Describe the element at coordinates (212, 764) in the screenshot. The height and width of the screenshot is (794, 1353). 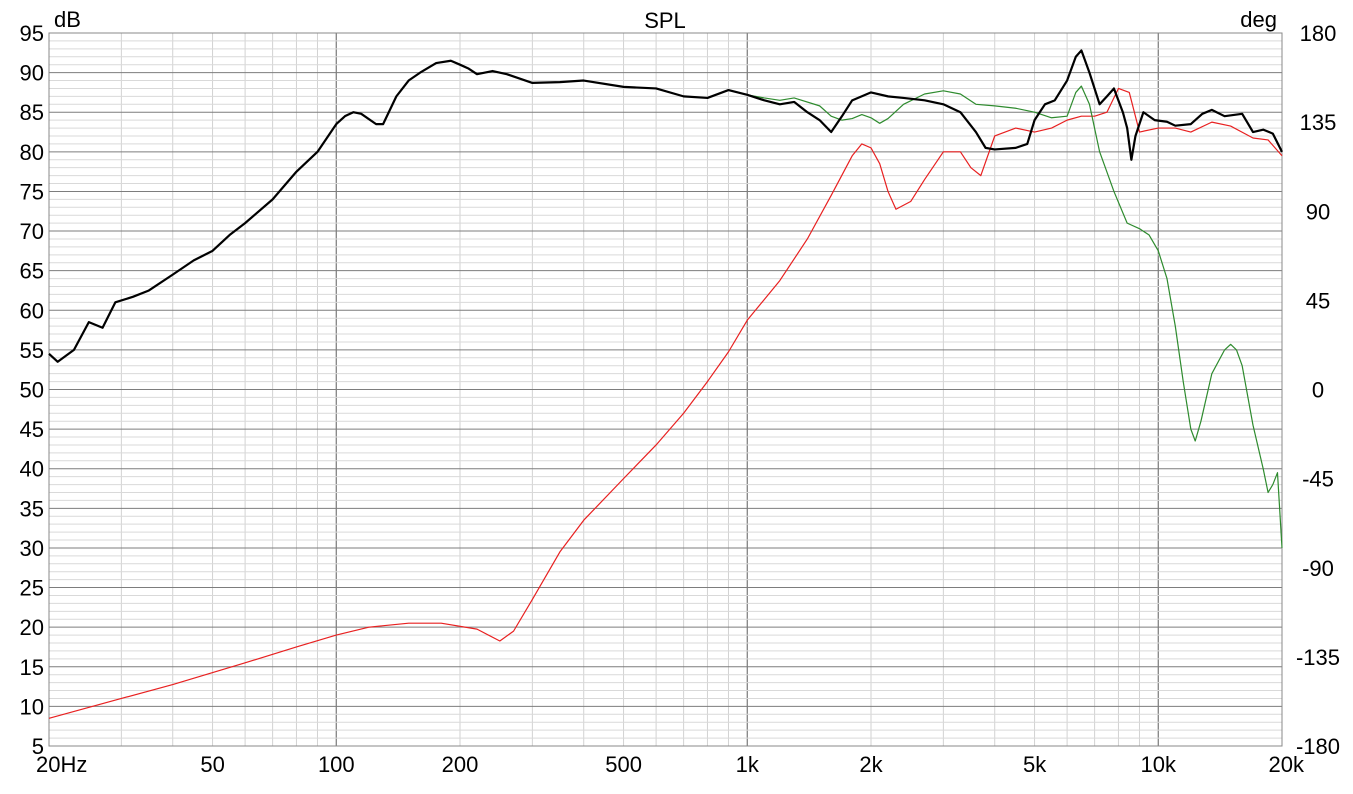
I see `x-tick-label: 50` at that location.